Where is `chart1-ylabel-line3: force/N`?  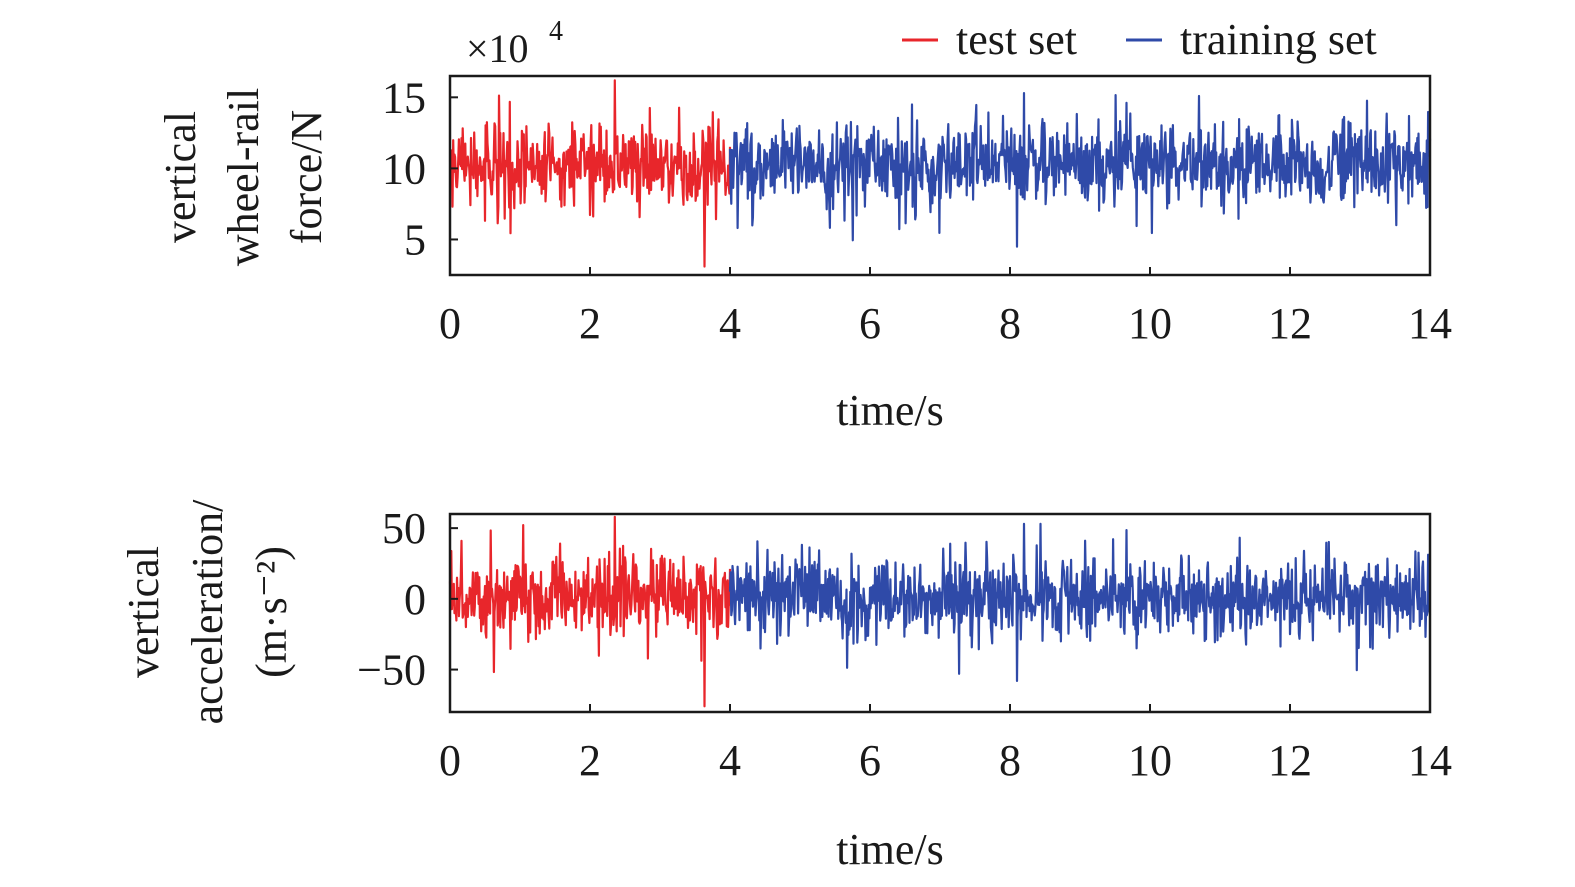
chart1-ylabel-line3: force/N is located at coordinates (306, 177).